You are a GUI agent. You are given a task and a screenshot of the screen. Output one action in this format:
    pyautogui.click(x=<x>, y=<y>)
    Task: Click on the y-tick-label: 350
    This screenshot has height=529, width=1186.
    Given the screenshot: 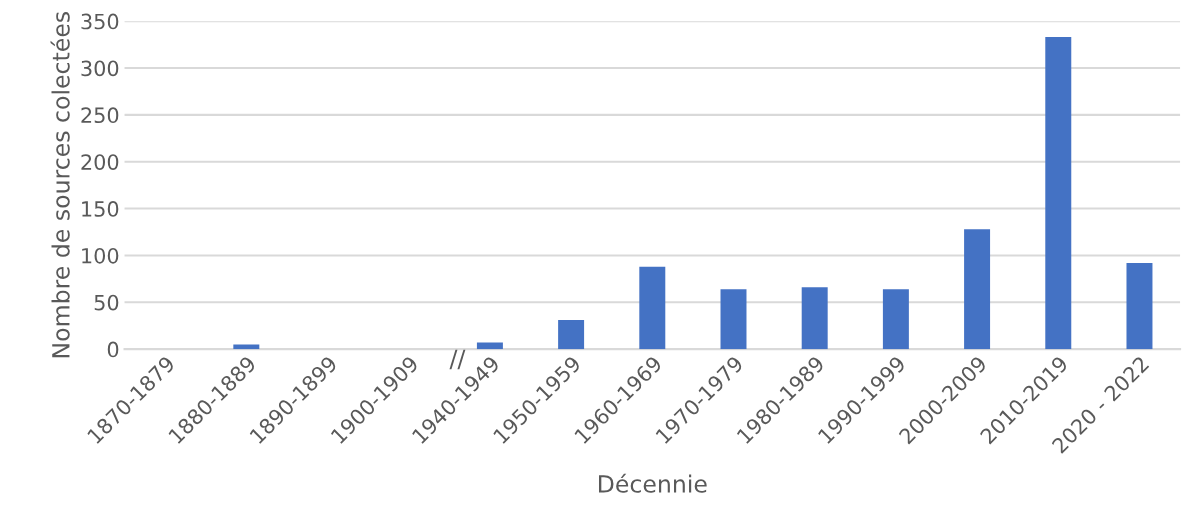 What is the action you would take?
    pyautogui.click(x=100, y=21)
    